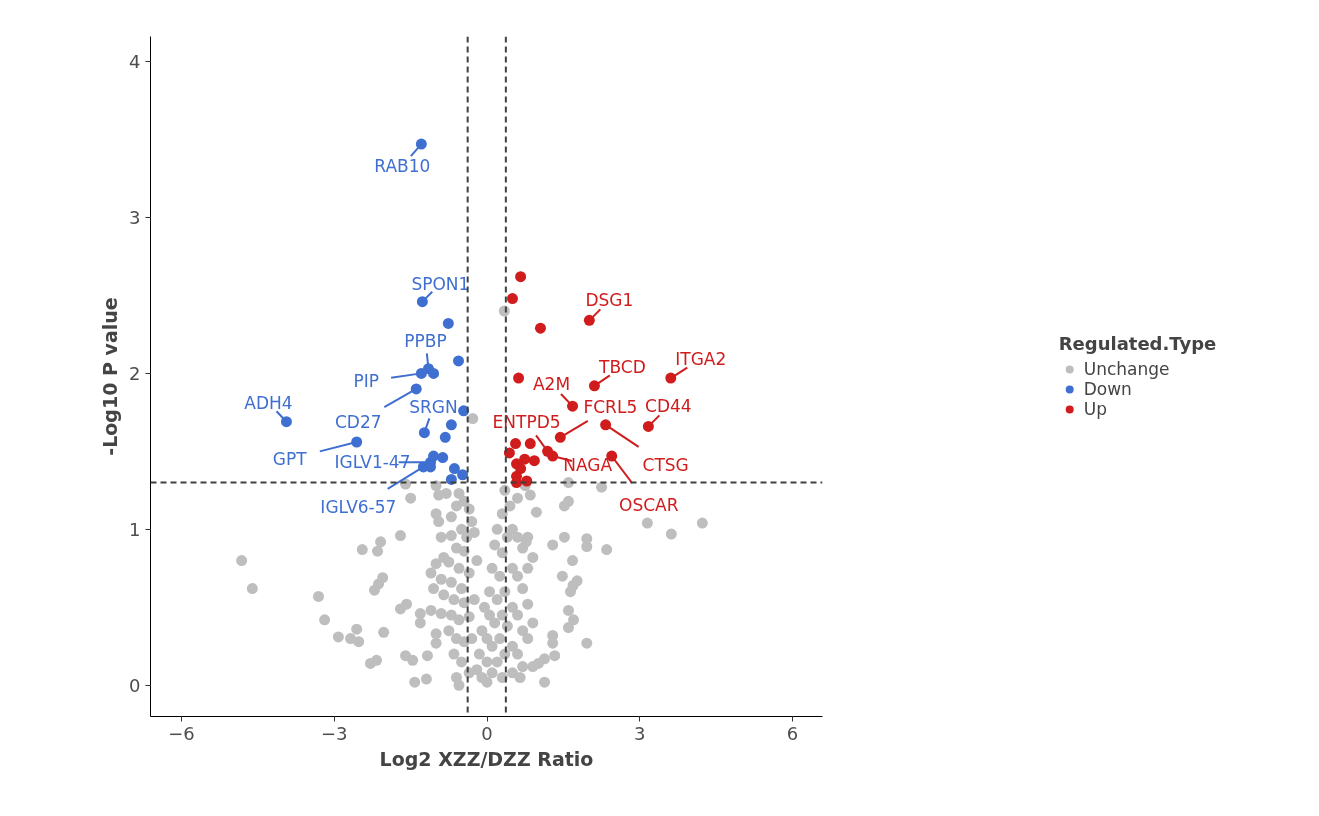 This screenshot has height=816, width=1319. I want to click on y-tick-label: 3, so click(135, 217).